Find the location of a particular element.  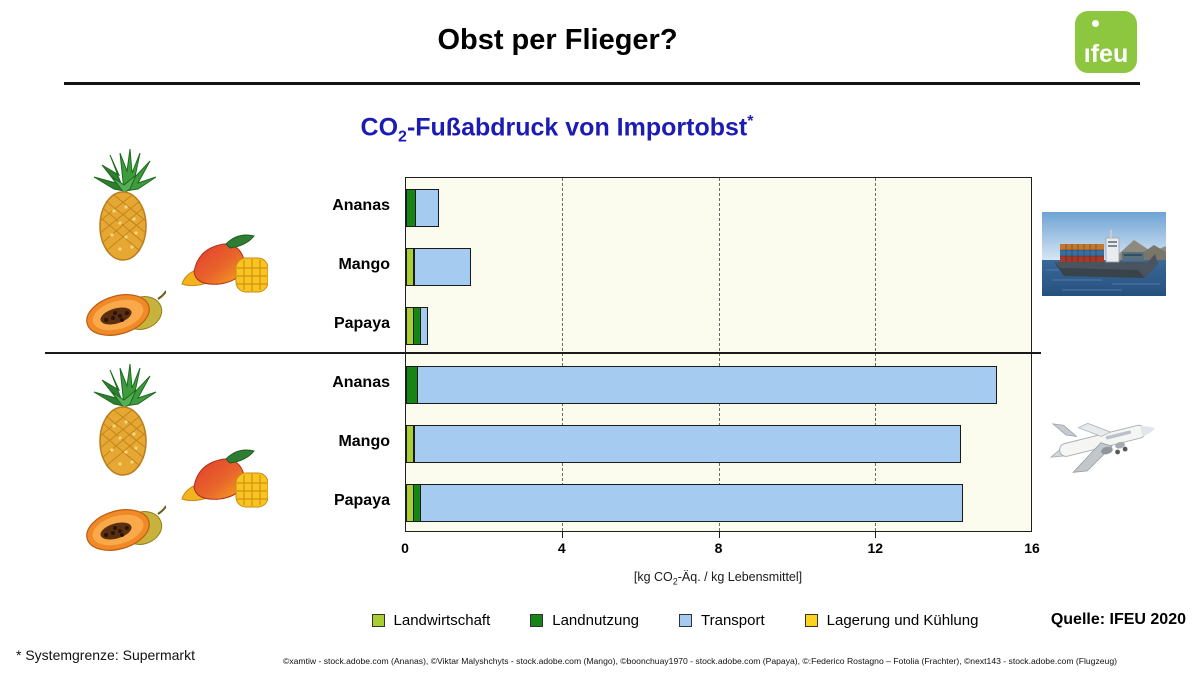

bar-ananas-ship is located at coordinates (422, 208).